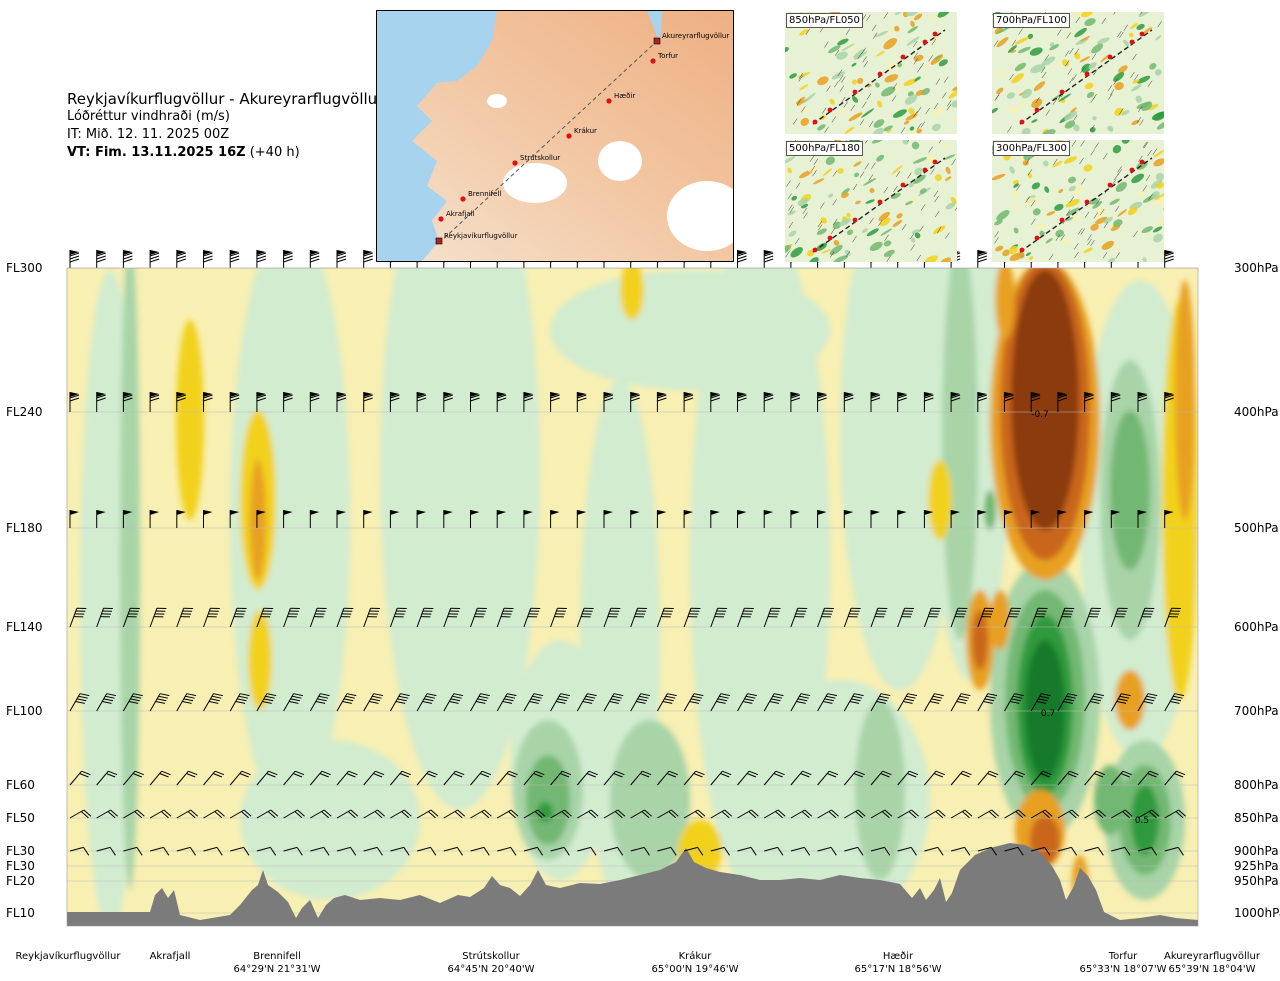  Describe the element at coordinates (277, 956) in the screenshot. I see `location-name: Brennifell` at that location.